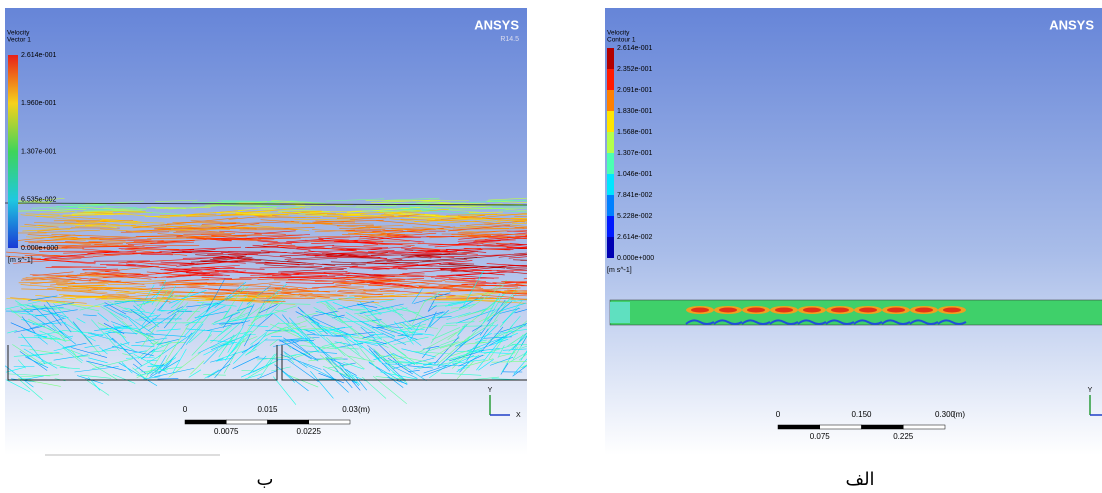  Describe the element at coordinates (39, 55) in the screenshot. I see `legend-label: 2.614e-001` at that location.